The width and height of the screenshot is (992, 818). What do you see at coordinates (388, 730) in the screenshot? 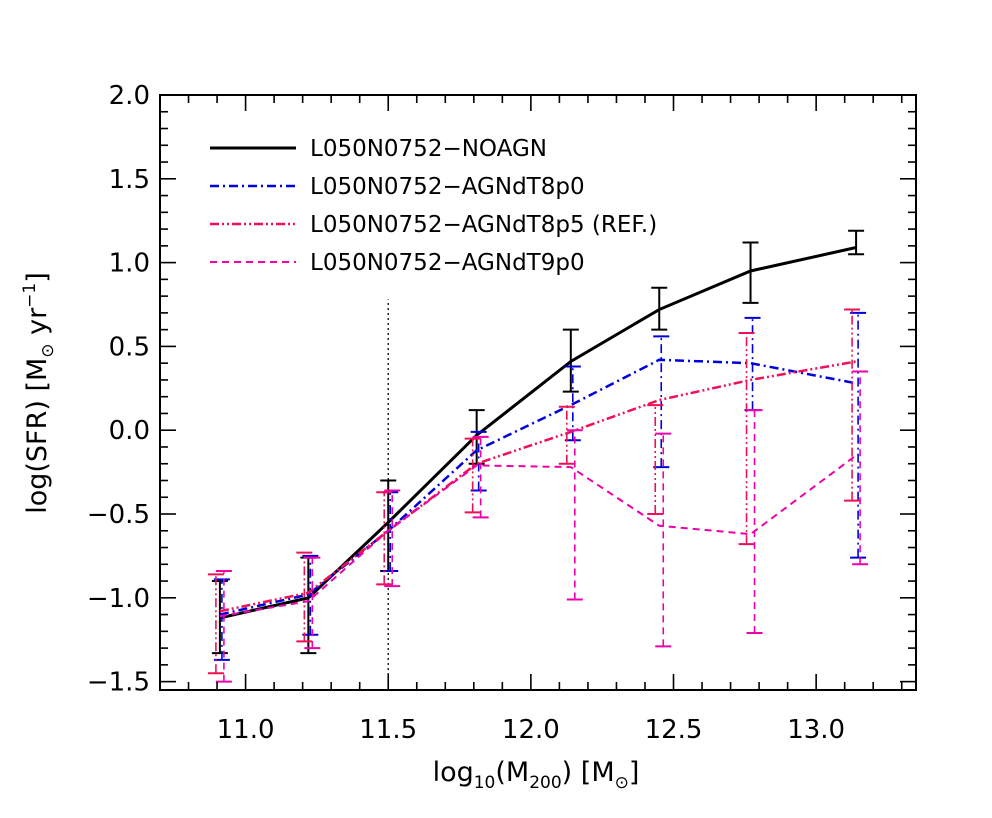
I see `x-tick-label: 11.5` at bounding box center [388, 730].